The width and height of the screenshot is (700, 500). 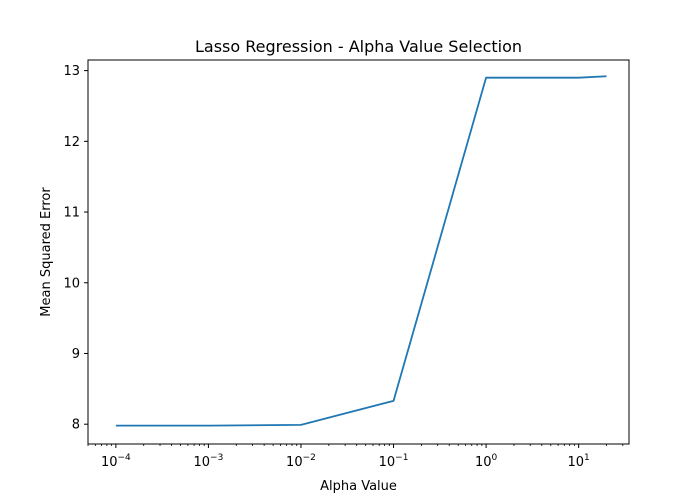 What do you see at coordinates (301, 461) in the screenshot?
I see `x-tick-label: 10⁻²` at bounding box center [301, 461].